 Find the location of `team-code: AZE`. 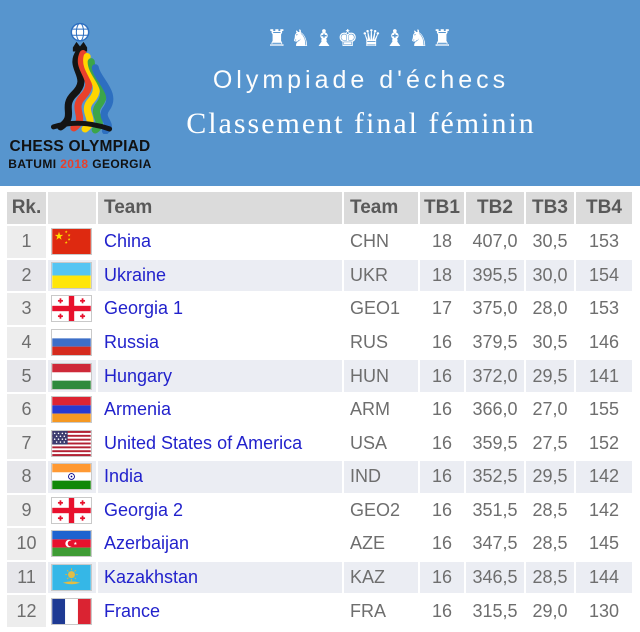

team-code: AZE is located at coordinates (381, 544).